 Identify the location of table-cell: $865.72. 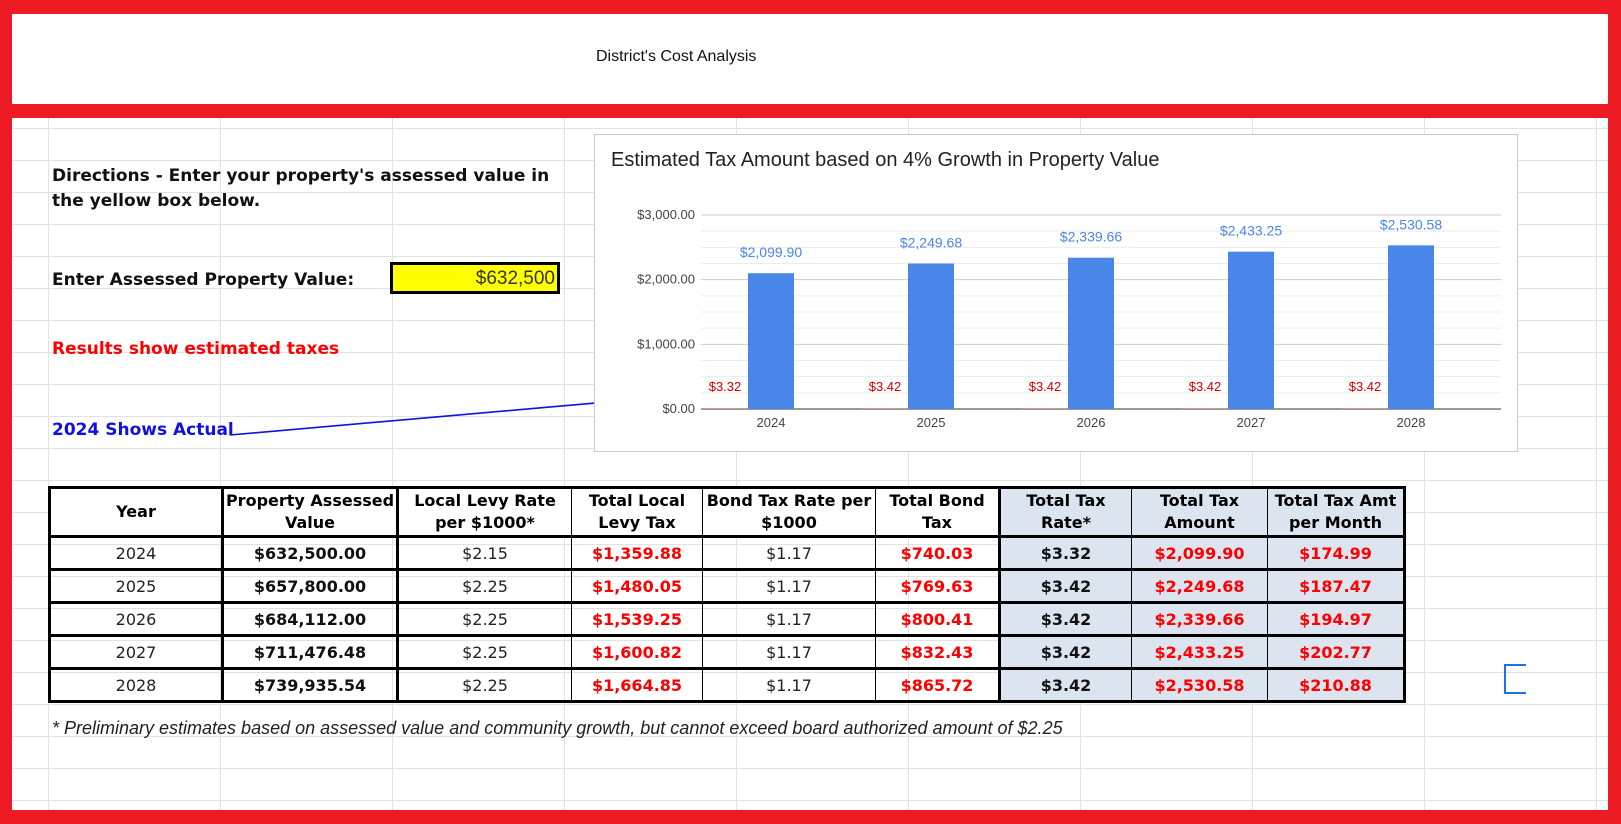
(937, 685).